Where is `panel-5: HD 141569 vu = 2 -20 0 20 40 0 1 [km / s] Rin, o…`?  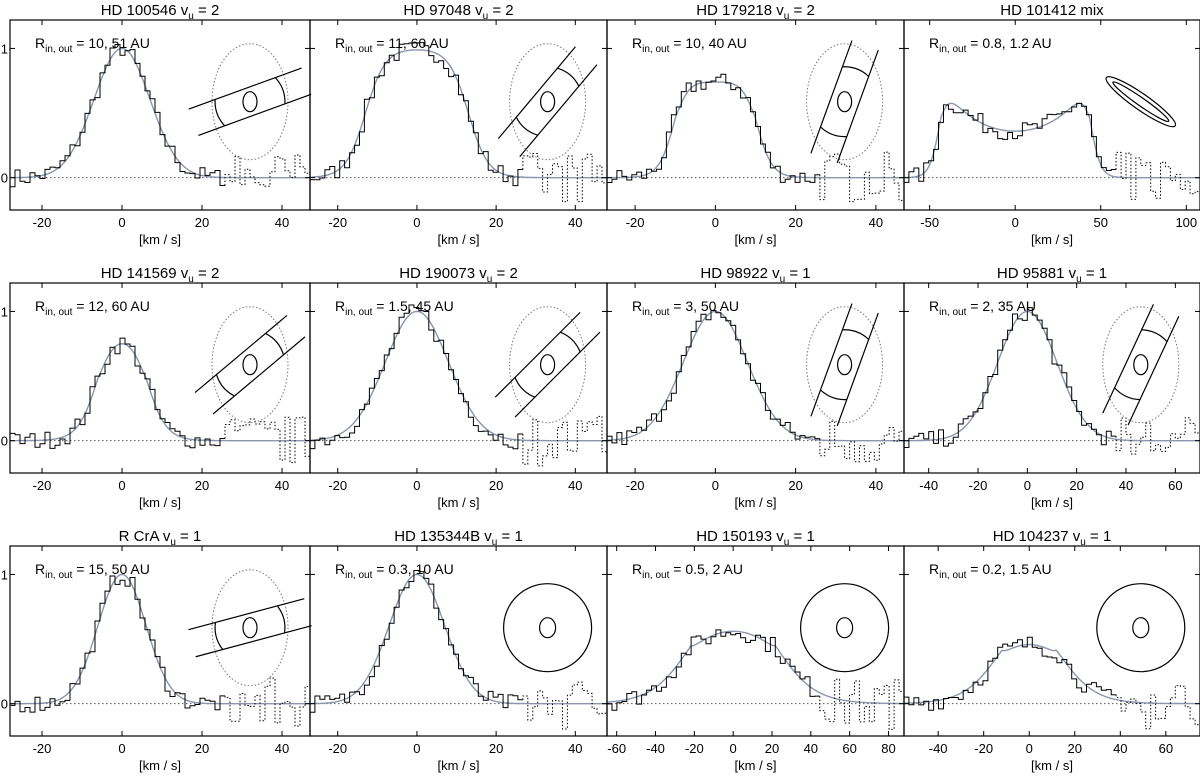
panel-5: HD 141569 vu = 2 -20 0 20 40 0 1 [km / s] Rin, o… is located at coordinates (156, 387).